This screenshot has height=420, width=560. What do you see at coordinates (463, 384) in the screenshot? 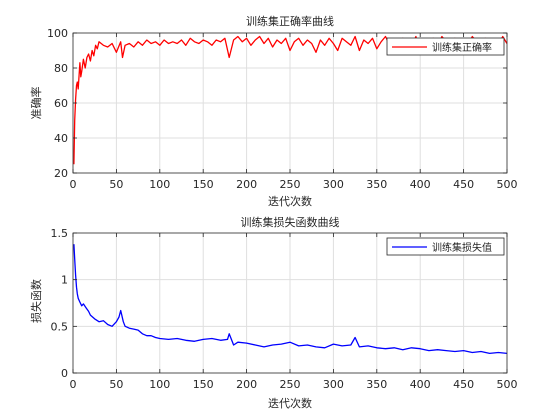
I see `loss-x-tick-label: 450` at bounding box center [463, 384].